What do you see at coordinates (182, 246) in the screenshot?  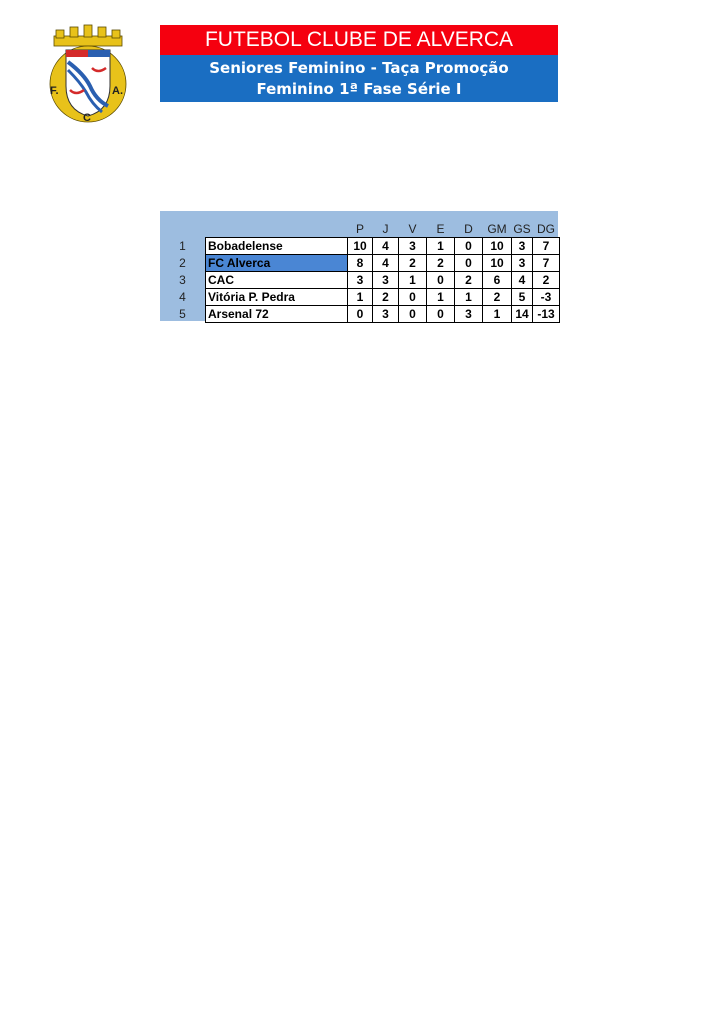 I see `position: 1` at bounding box center [182, 246].